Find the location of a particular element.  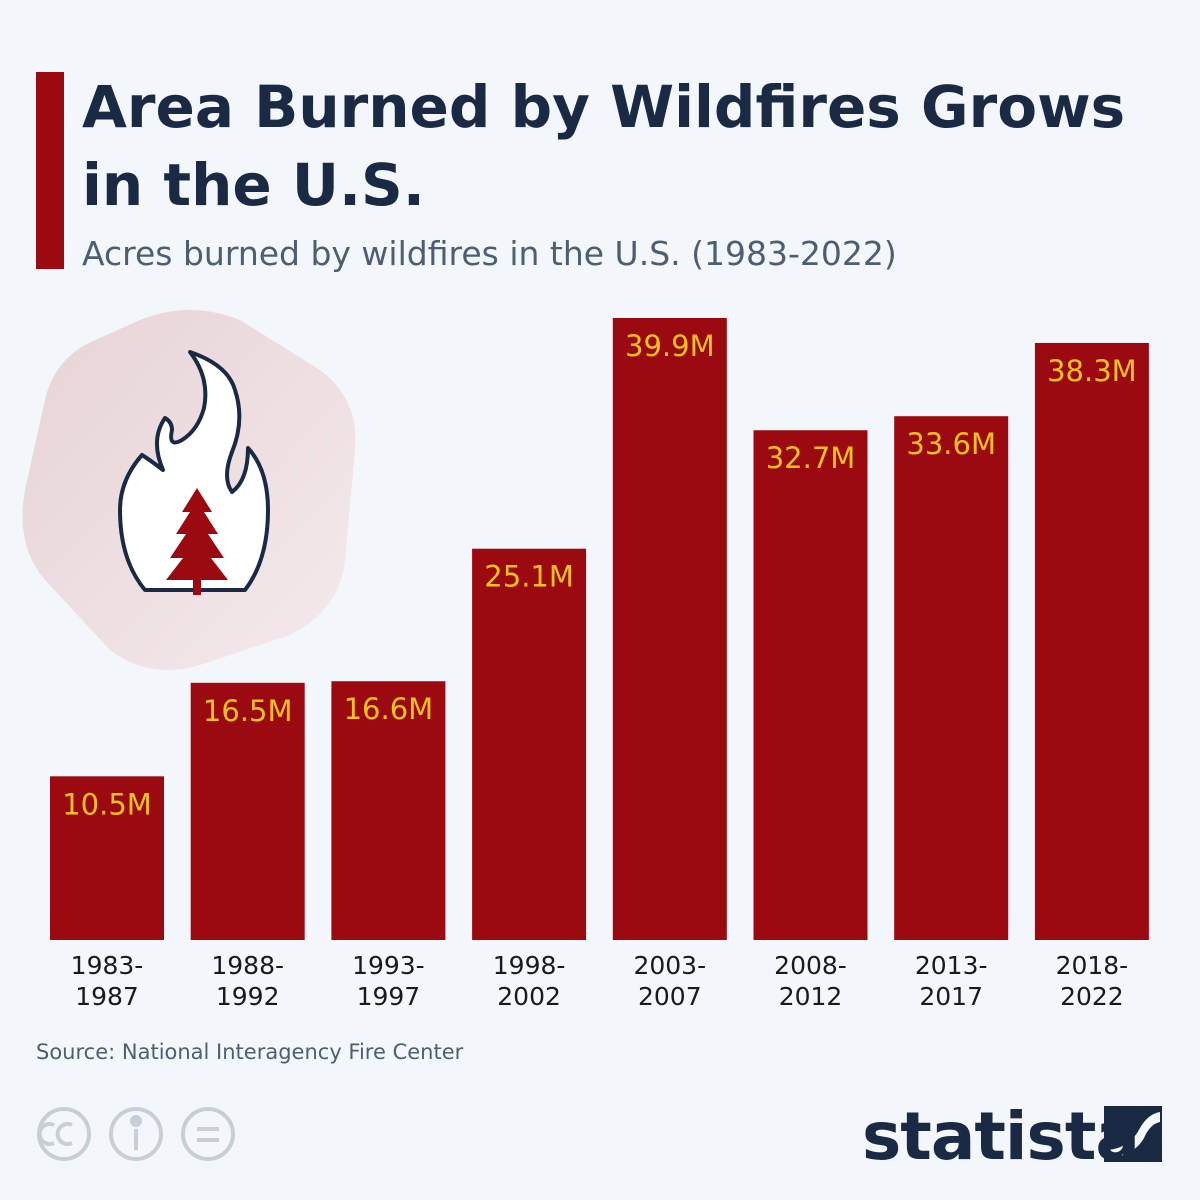

x-tick-label: 2018-2022 is located at coordinates (1092, 981).